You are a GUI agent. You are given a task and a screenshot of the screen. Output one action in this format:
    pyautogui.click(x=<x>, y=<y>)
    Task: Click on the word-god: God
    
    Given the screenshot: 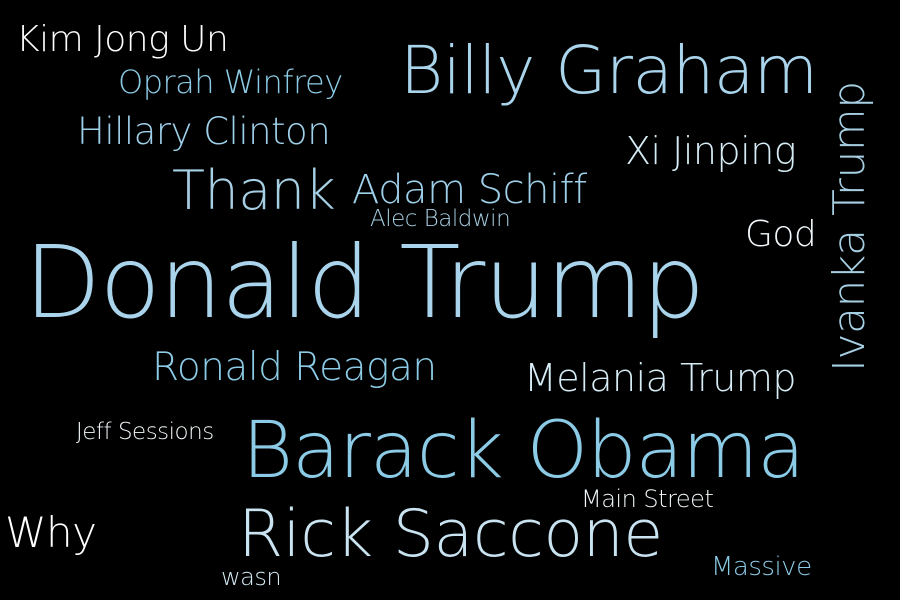 What is the action you would take?
    pyautogui.click(x=781, y=234)
    